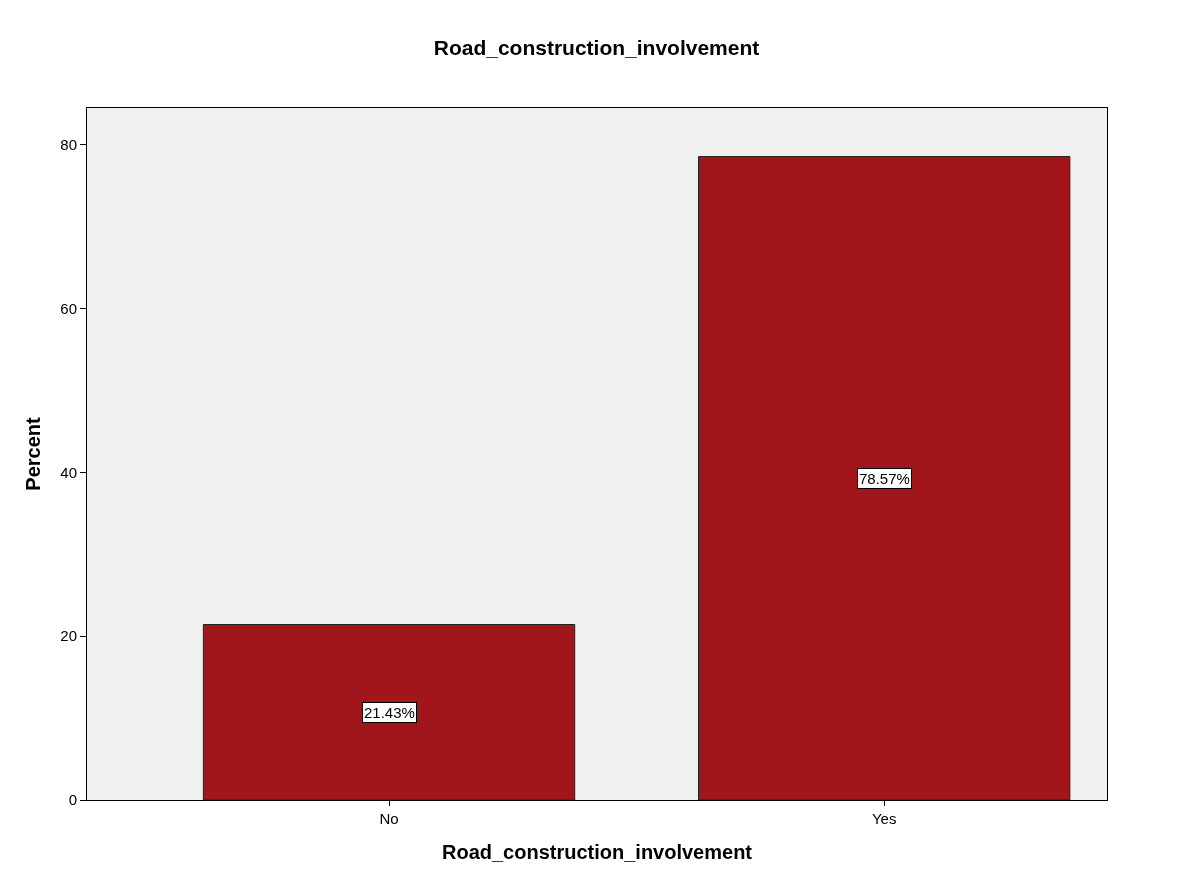 The image size is (1193, 891). What do you see at coordinates (68, 472) in the screenshot?
I see `y-tick-label: 40` at bounding box center [68, 472].